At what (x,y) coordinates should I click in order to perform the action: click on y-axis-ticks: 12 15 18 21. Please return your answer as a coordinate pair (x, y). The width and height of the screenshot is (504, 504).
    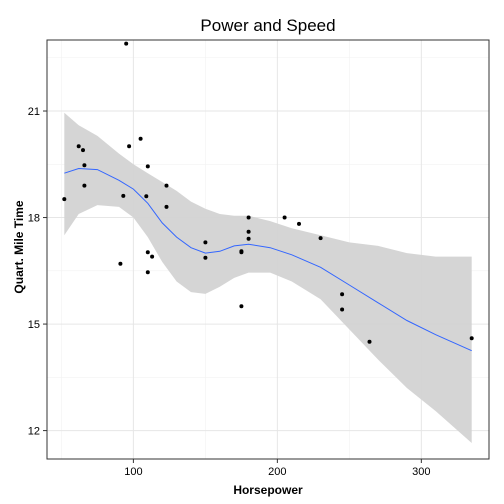
    Looking at the image, I should click on (37, 272).